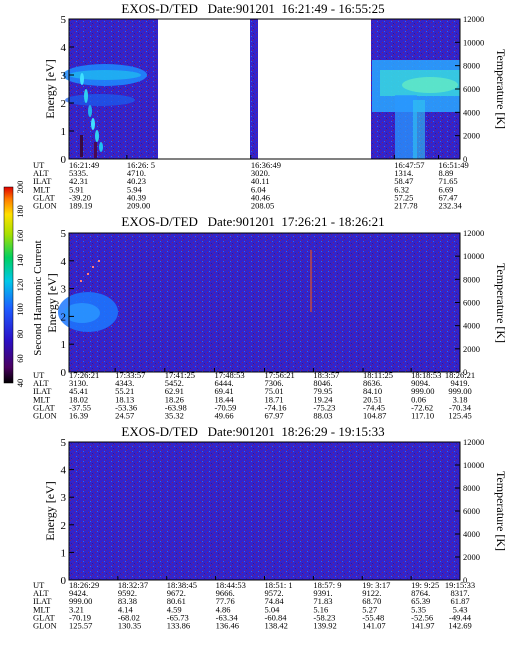 The image size is (505, 649). I want to click on table-cell: 18.13, so click(124, 399).